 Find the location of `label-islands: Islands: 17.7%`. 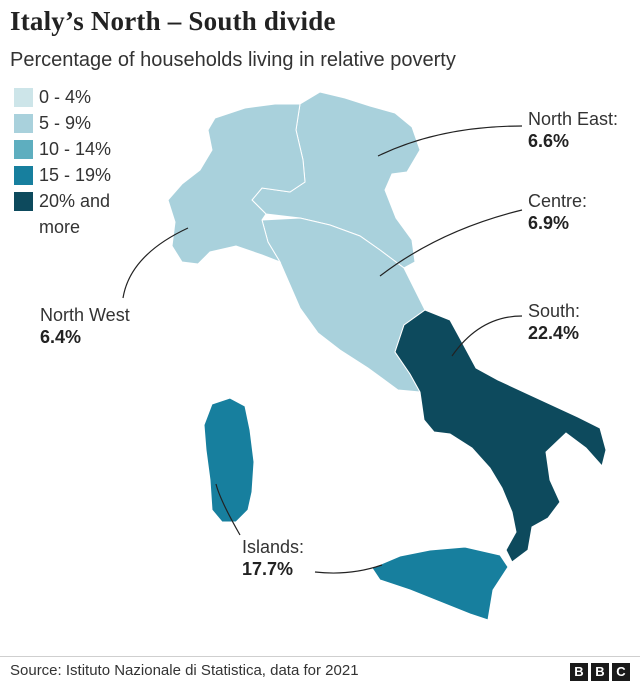

label-islands: Islands: 17.7% is located at coordinates (273, 558).